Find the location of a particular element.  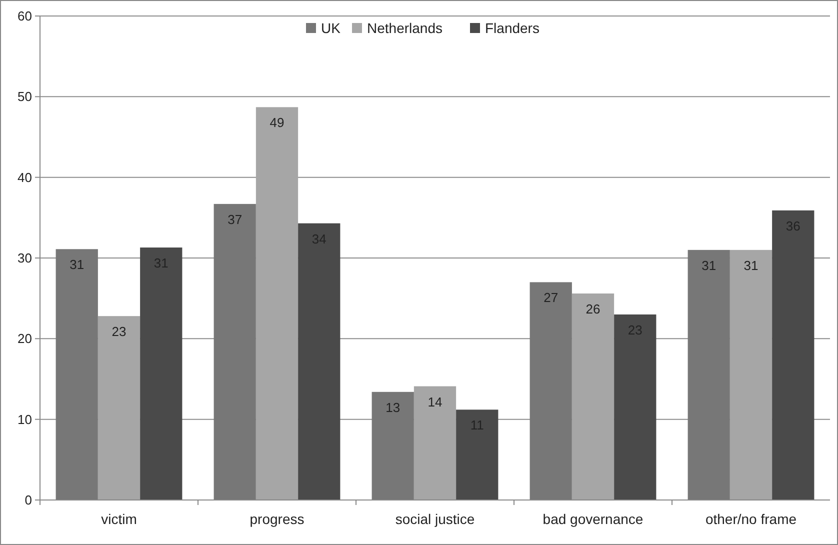

y-tick-label: 10 is located at coordinates (25, 419).